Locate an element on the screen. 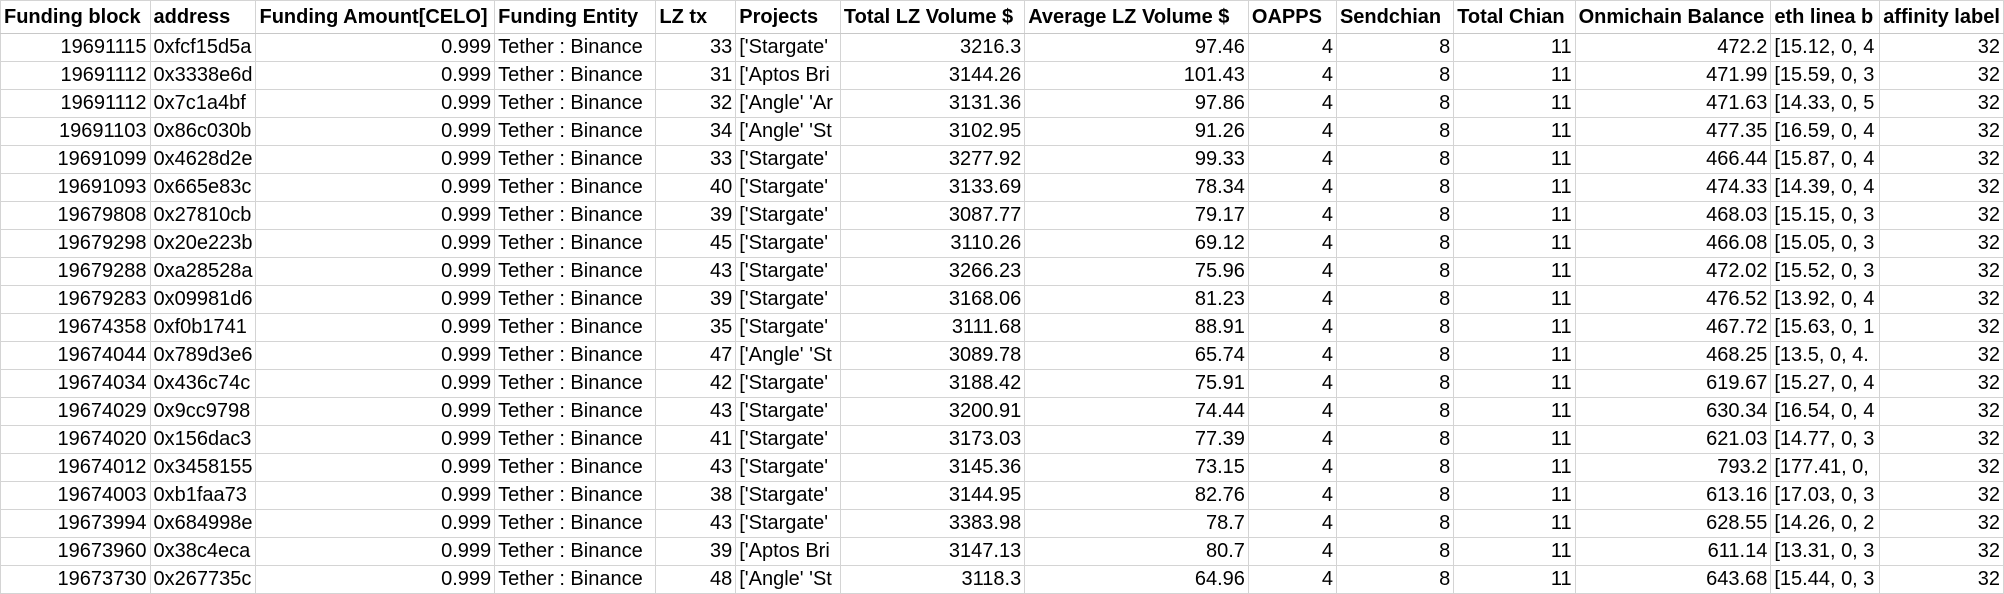  header-projects: Projects is located at coordinates (788, 17).